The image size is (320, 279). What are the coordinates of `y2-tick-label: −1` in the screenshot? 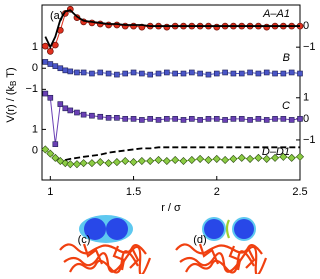 It's located at (309, 140).